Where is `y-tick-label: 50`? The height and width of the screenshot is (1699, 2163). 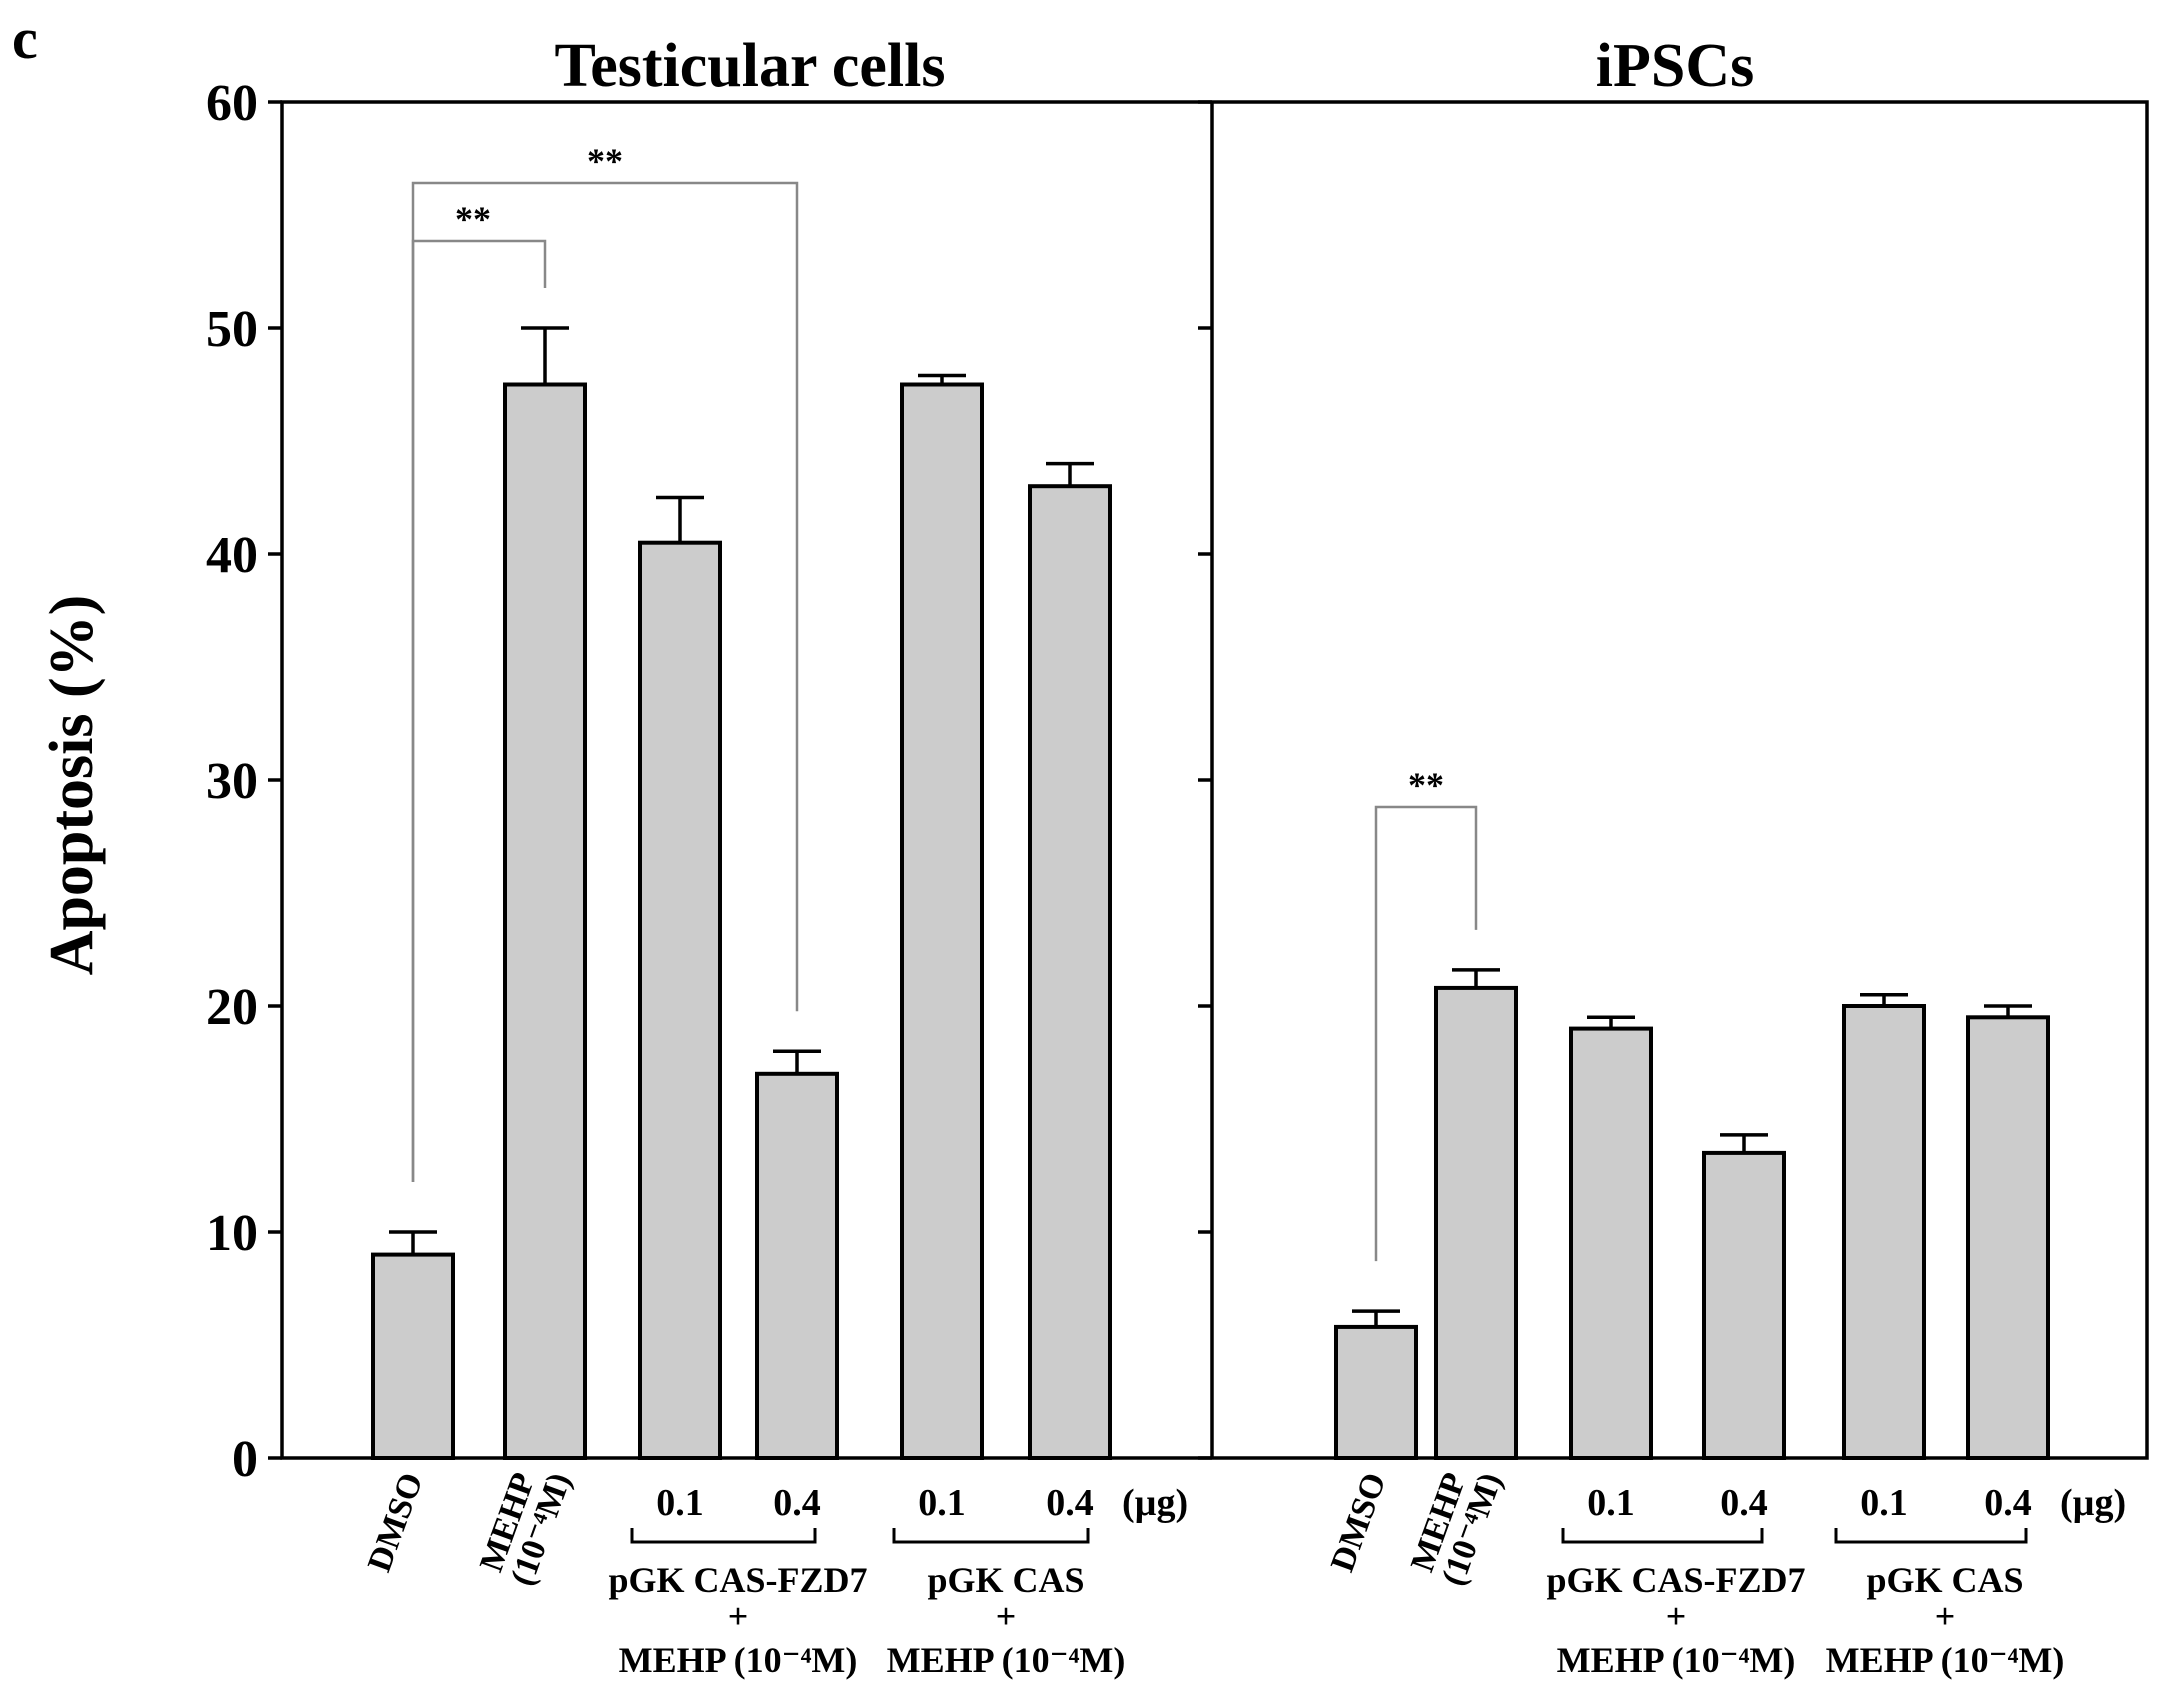
y-tick-label: 50 is located at coordinates (232, 329).